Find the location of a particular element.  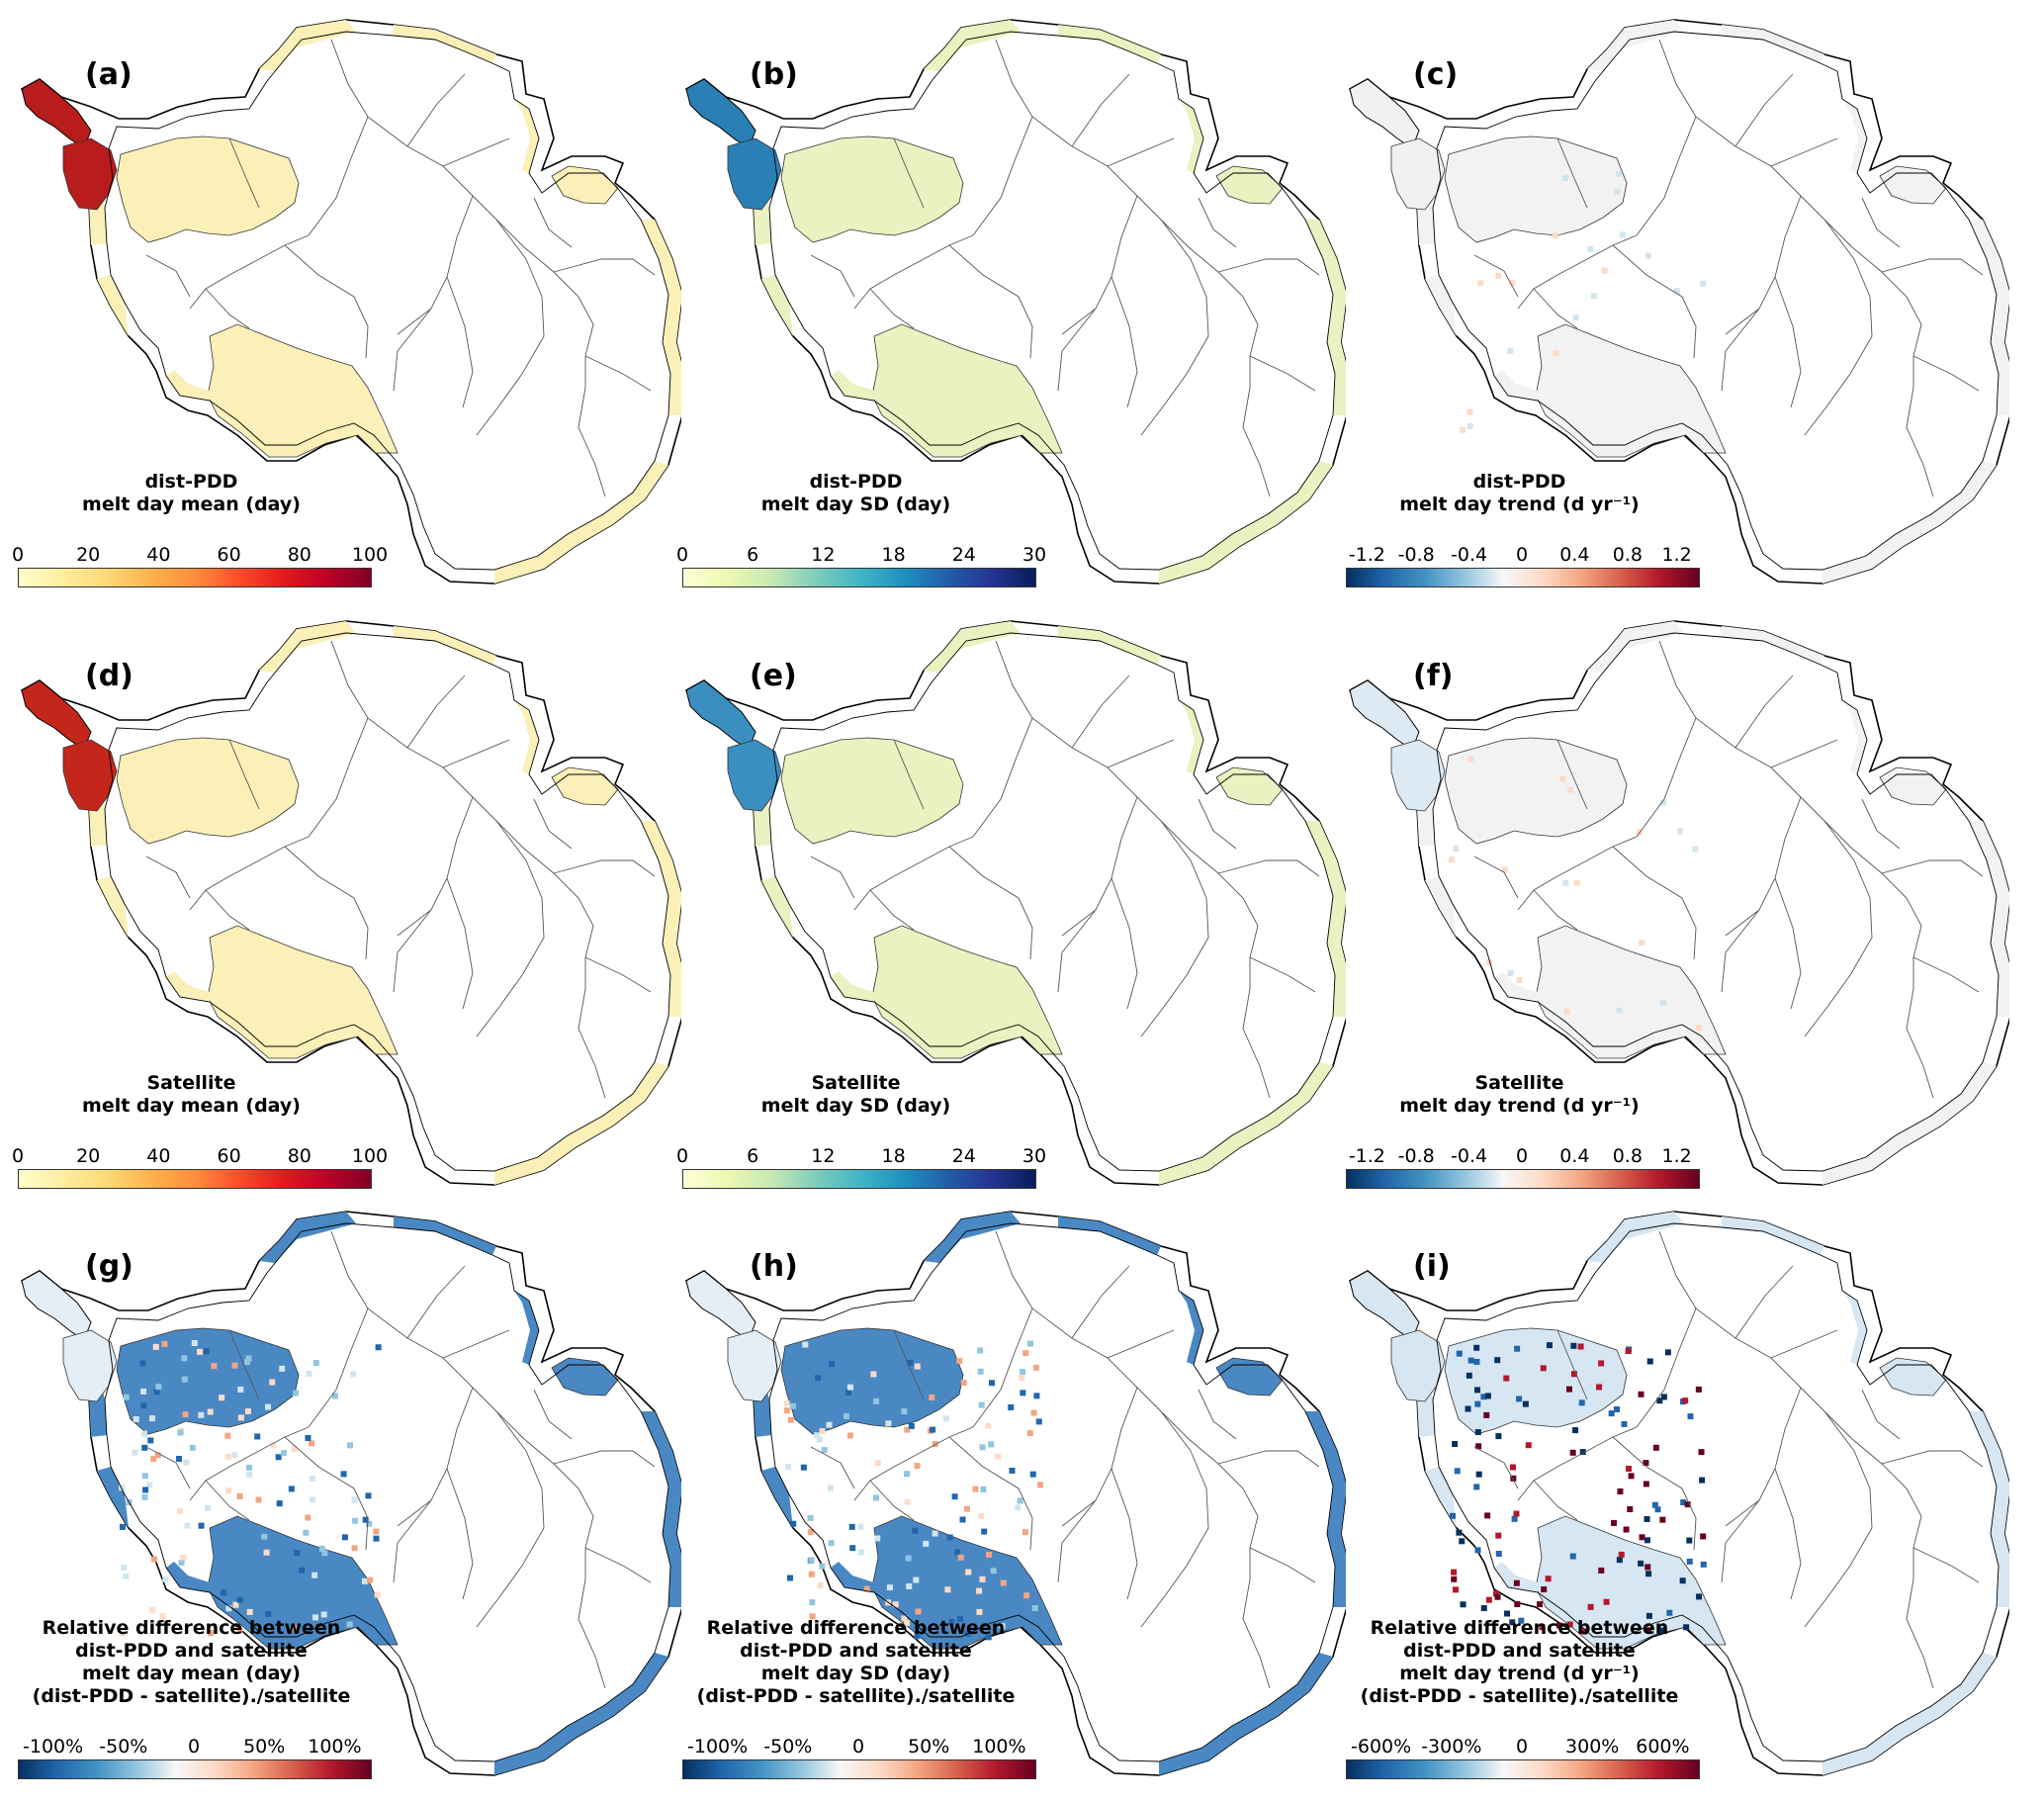

colorbar-ticks-b: 0 6 12 18 24 30 is located at coordinates (861, 555).